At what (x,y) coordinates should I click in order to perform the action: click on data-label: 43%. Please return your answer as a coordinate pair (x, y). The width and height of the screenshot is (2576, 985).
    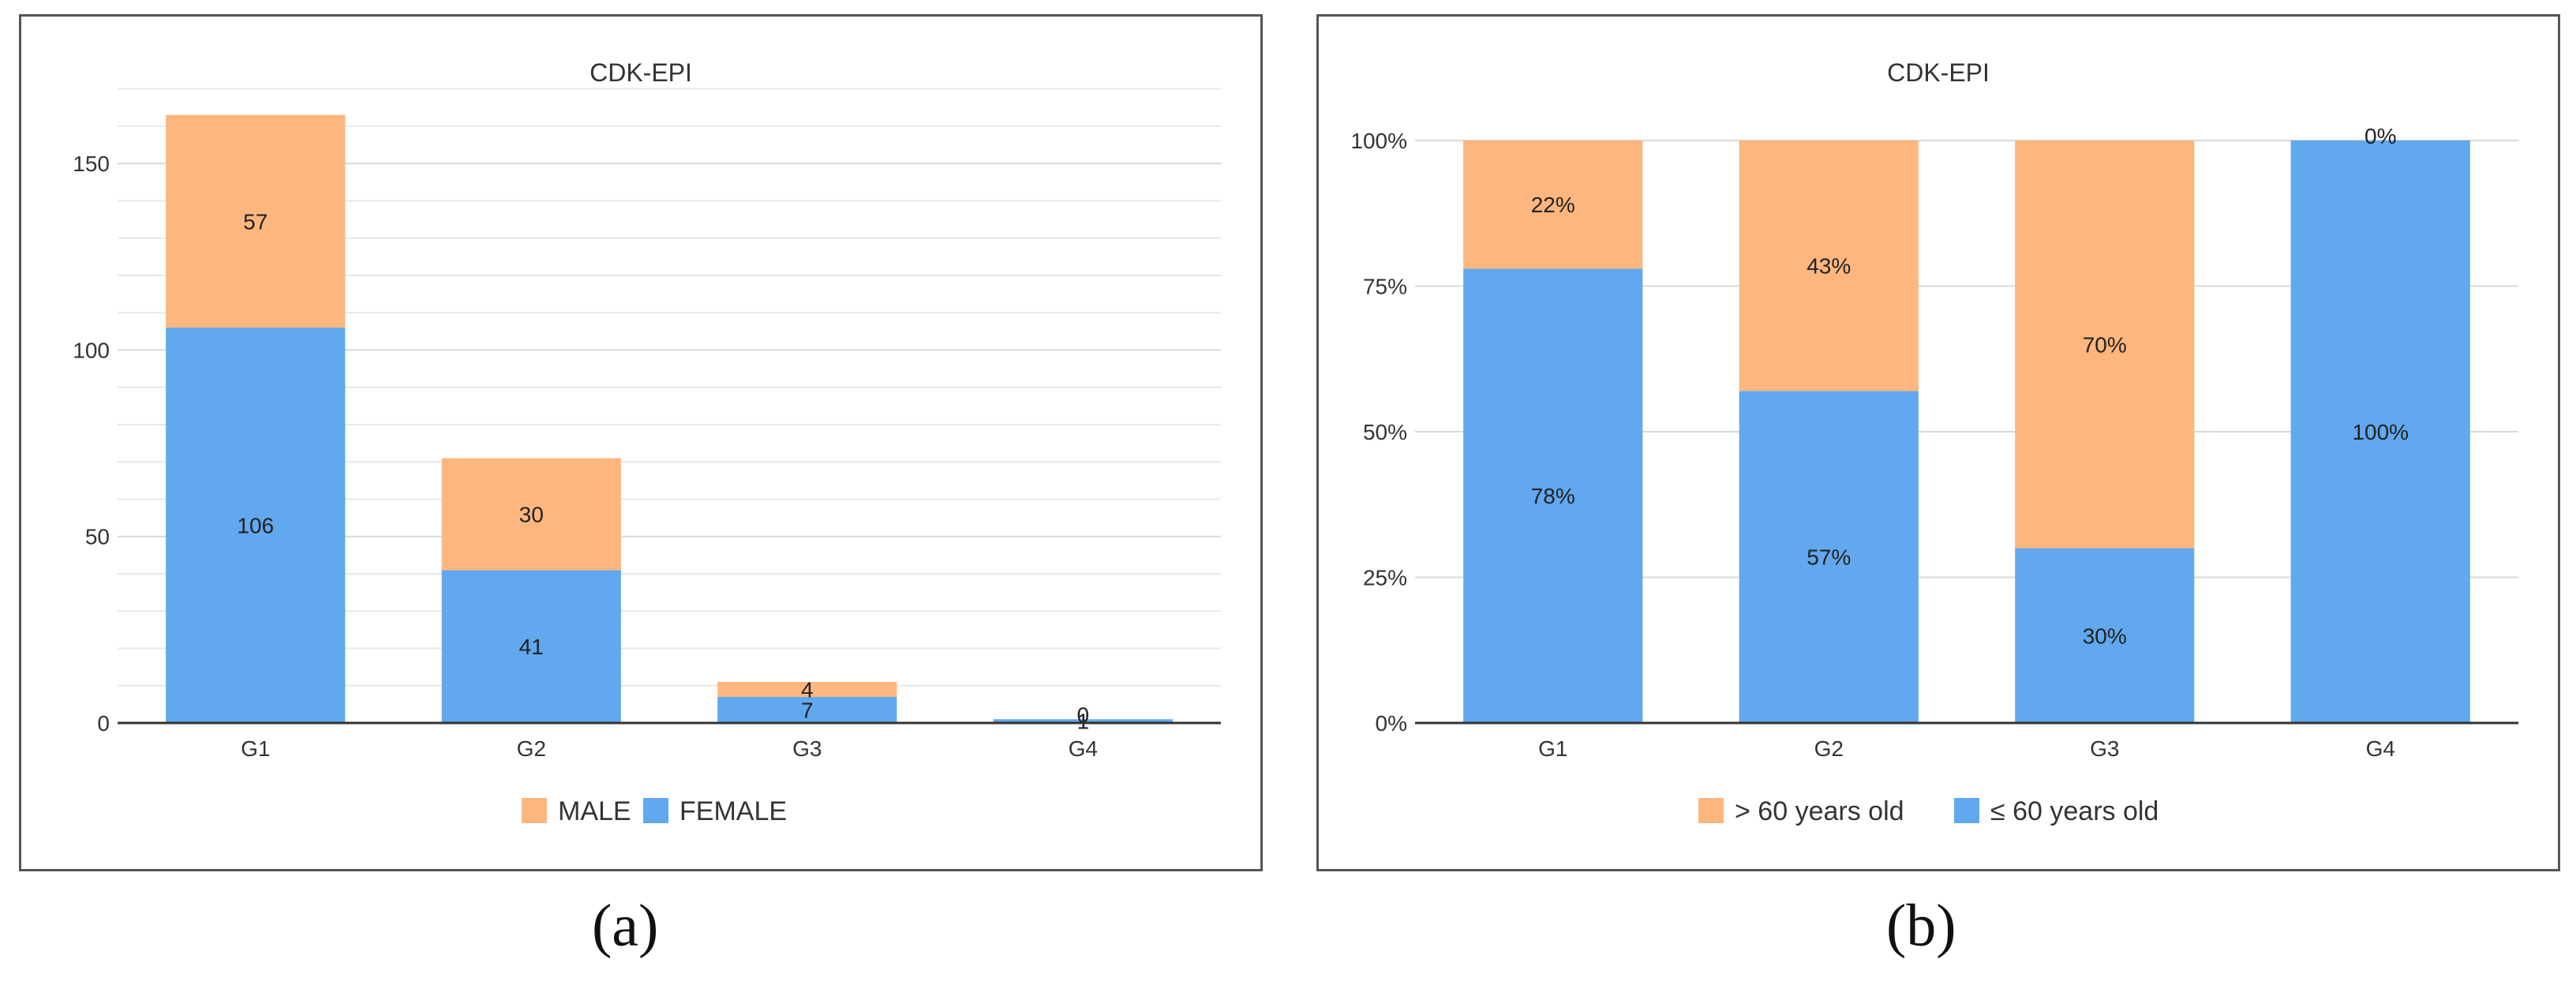
    Looking at the image, I should click on (1829, 266).